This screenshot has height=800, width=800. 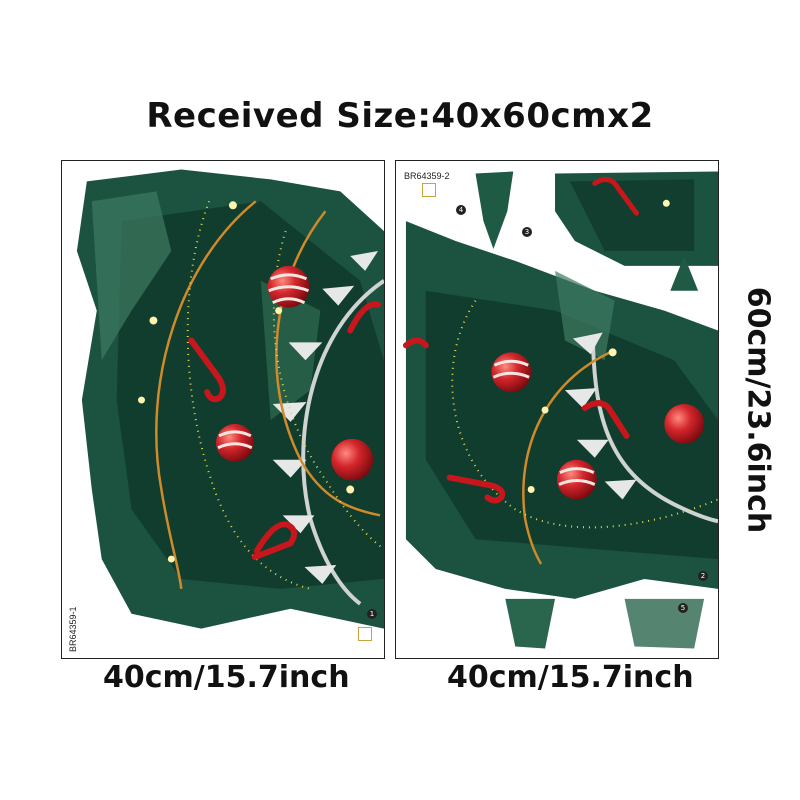 What do you see at coordinates (372, 614) in the screenshot?
I see `part-number-badge: 1` at bounding box center [372, 614].